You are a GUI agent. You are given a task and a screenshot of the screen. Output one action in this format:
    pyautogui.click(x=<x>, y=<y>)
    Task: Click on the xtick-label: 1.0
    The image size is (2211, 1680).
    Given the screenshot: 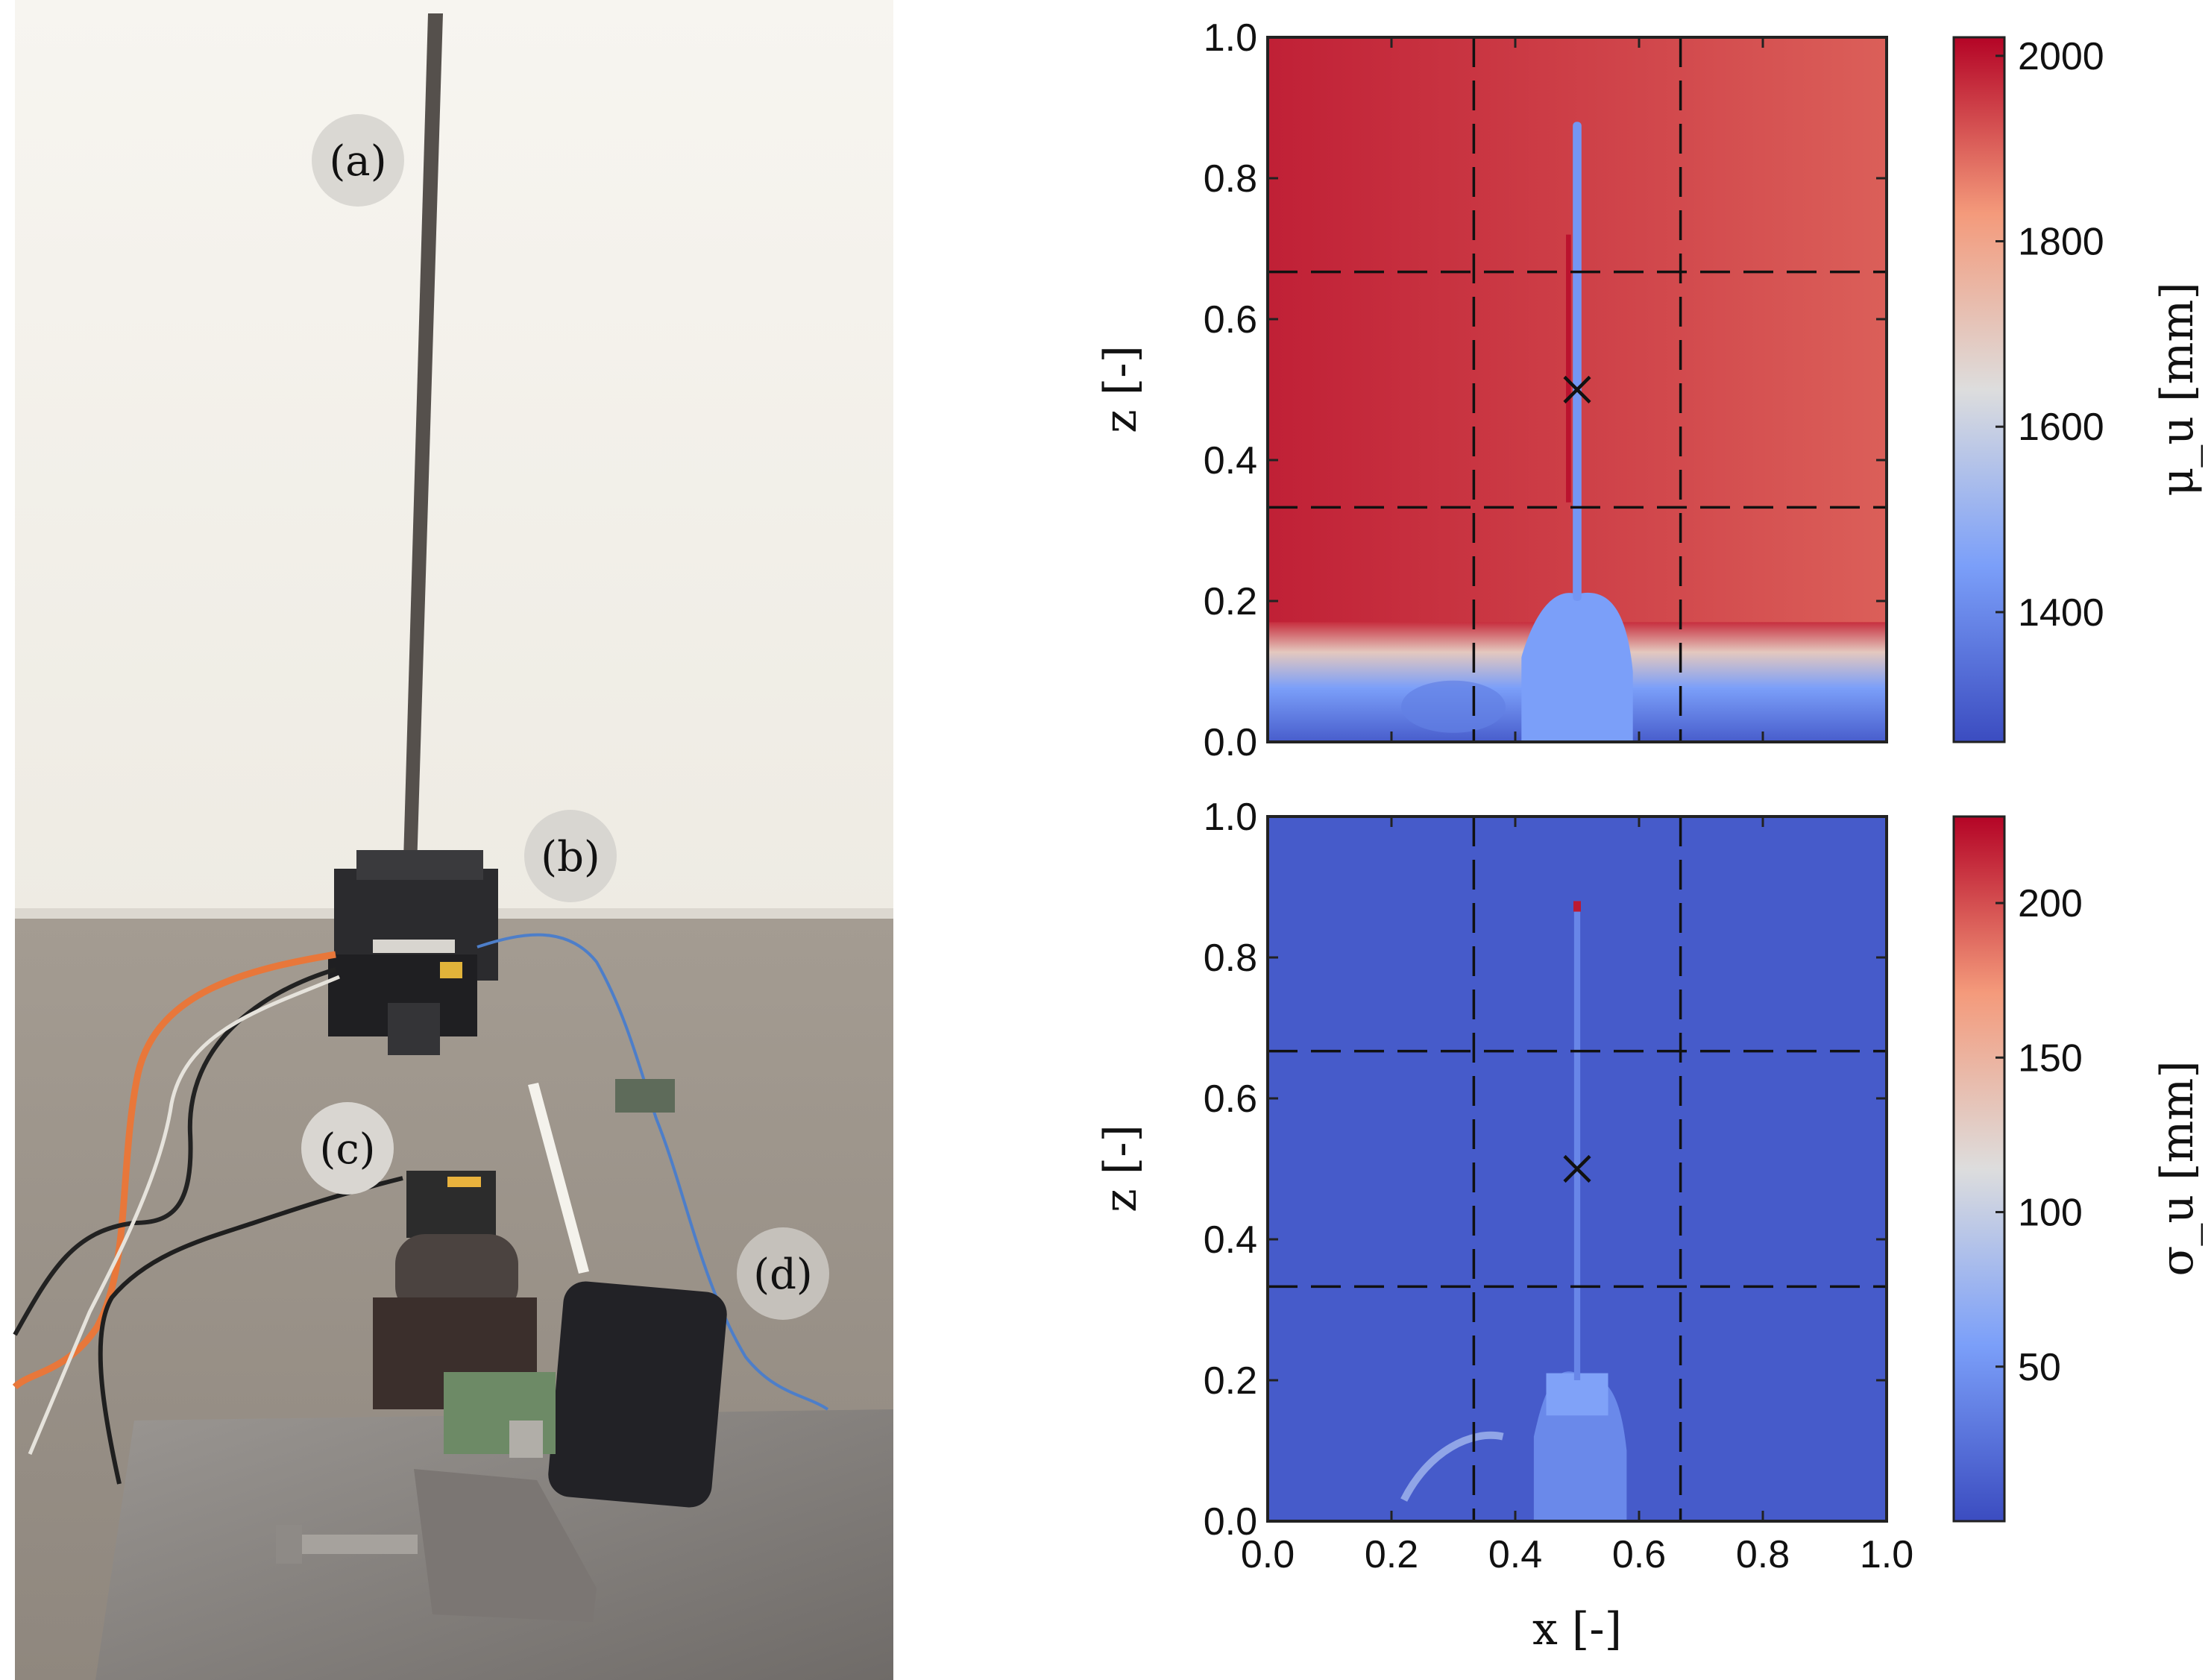 What is the action you would take?
    pyautogui.click(x=1886, y=1554)
    